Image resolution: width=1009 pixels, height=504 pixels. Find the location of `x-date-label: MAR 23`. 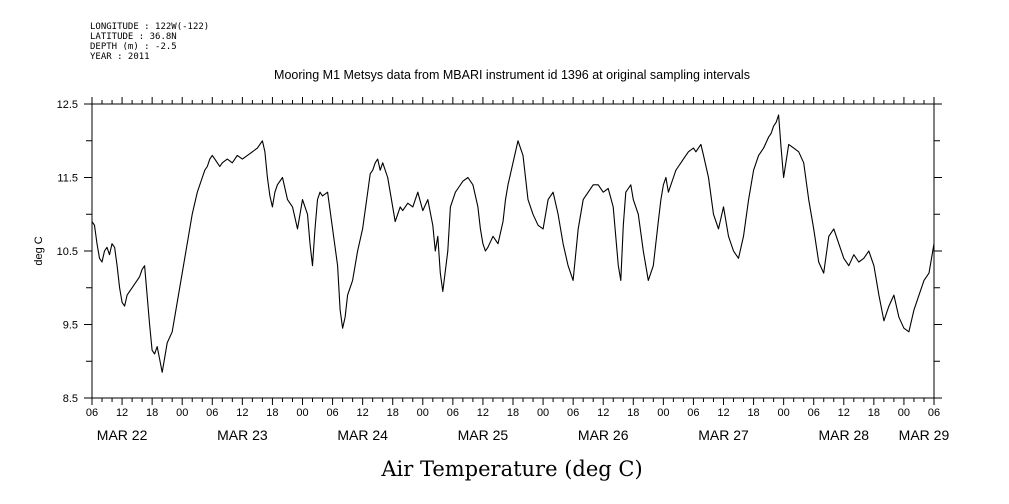

x-date-label: MAR 23 is located at coordinates (242, 435).